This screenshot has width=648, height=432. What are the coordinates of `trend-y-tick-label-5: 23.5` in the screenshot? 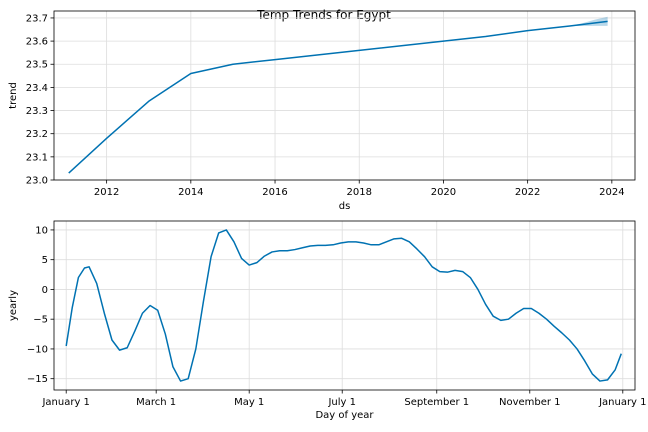 It's located at (37, 65).